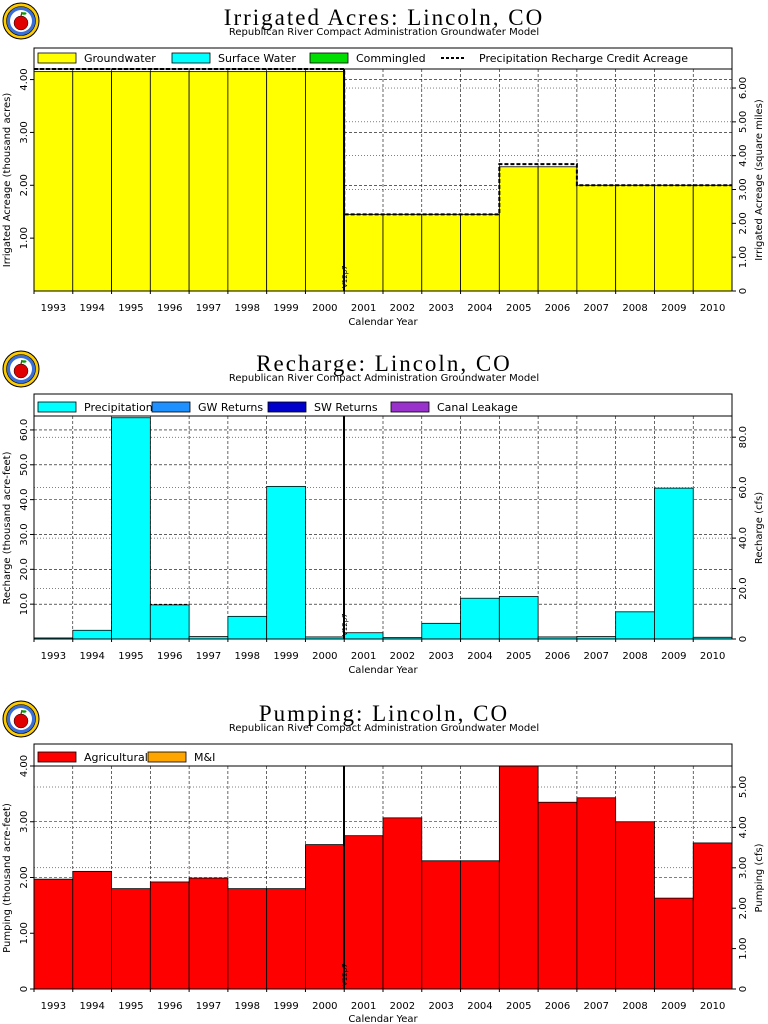  What do you see at coordinates (247, 1006) in the screenshot?
I see `x-tick-label: 1998` at bounding box center [247, 1006].